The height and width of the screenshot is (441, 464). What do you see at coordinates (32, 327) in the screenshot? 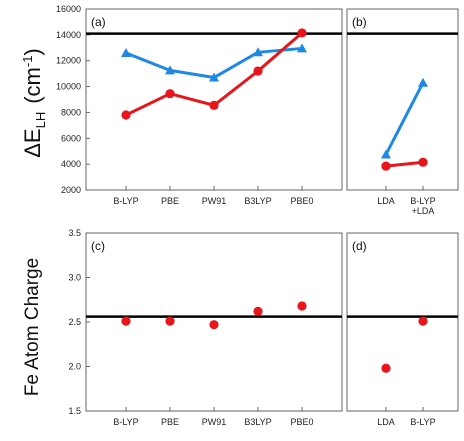
I see `y-axis-label-charge: Fe Atom Charge` at bounding box center [32, 327].